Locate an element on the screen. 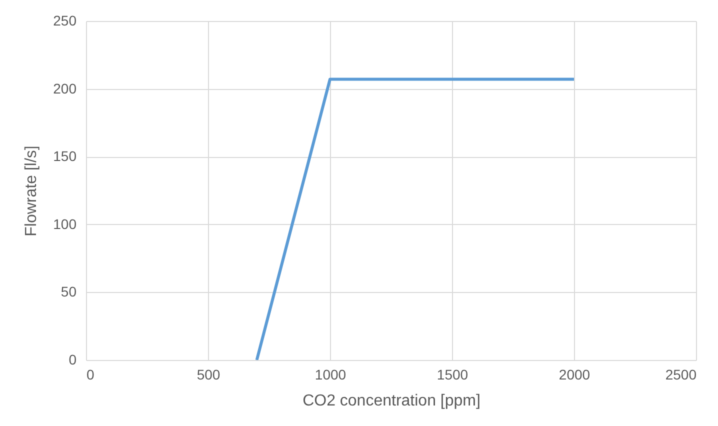 This screenshot has width=718, height=426. y-axis-title: Flowrate [l/s] is located at coordinates (31, 191).